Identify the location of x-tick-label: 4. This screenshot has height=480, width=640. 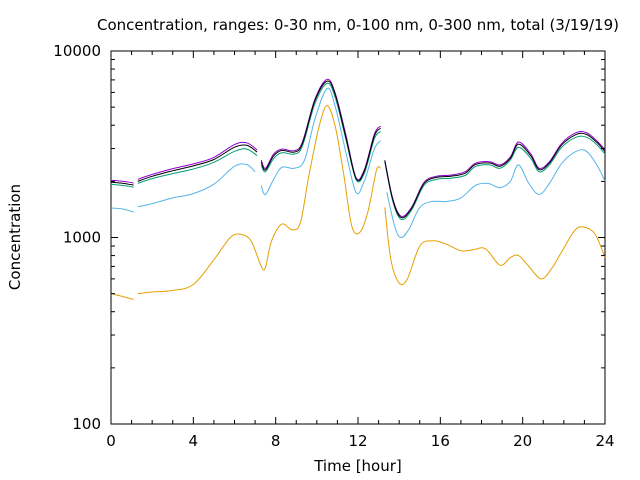
(194, 441).